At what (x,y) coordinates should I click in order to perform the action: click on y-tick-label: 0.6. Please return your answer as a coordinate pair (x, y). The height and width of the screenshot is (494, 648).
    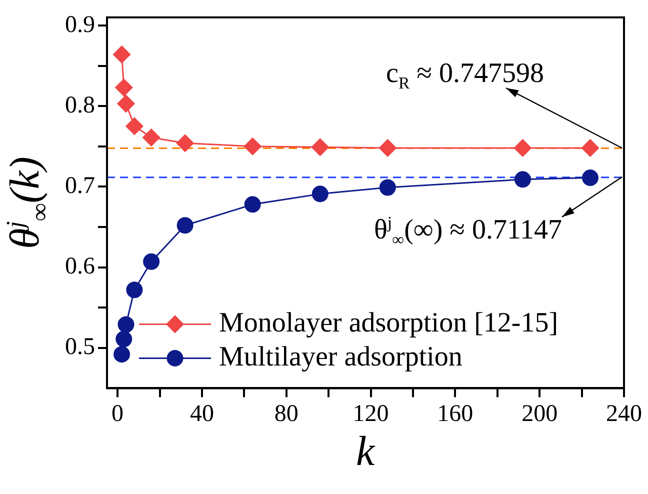
    Looking at the image, I should click on (80, 267).